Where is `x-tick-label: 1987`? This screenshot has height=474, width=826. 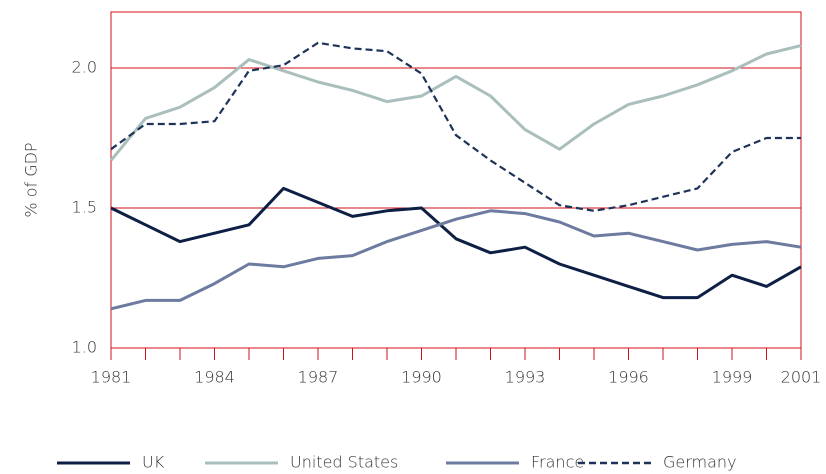
x-tick-label: 1987 is located at coordinates (318, 377).